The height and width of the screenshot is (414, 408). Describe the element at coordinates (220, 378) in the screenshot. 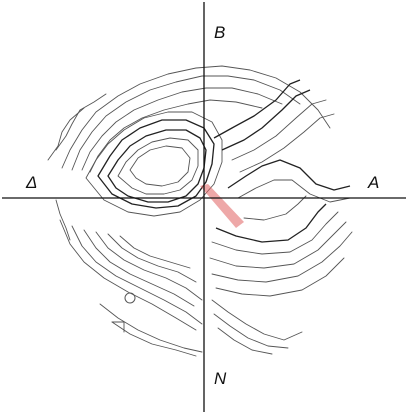

I see `label-bottom: N` at that location.